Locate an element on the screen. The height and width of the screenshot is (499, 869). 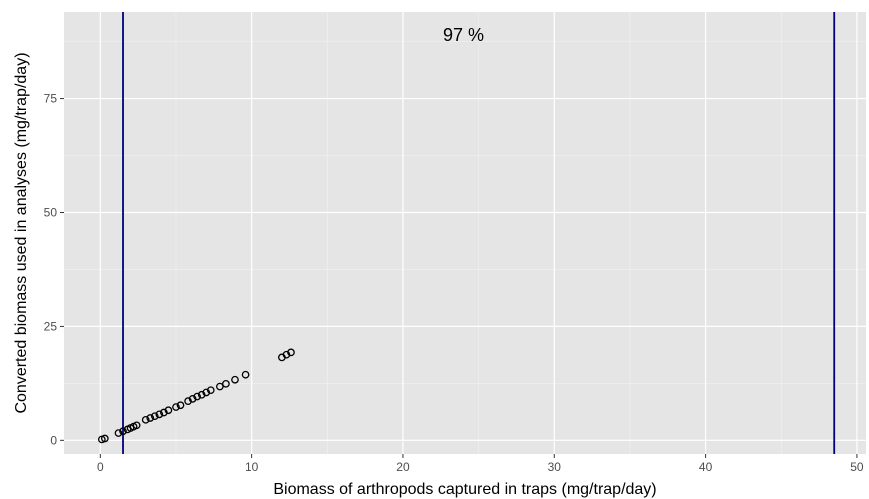
x-tick-label: 50 is located at coordinates (857, 467).